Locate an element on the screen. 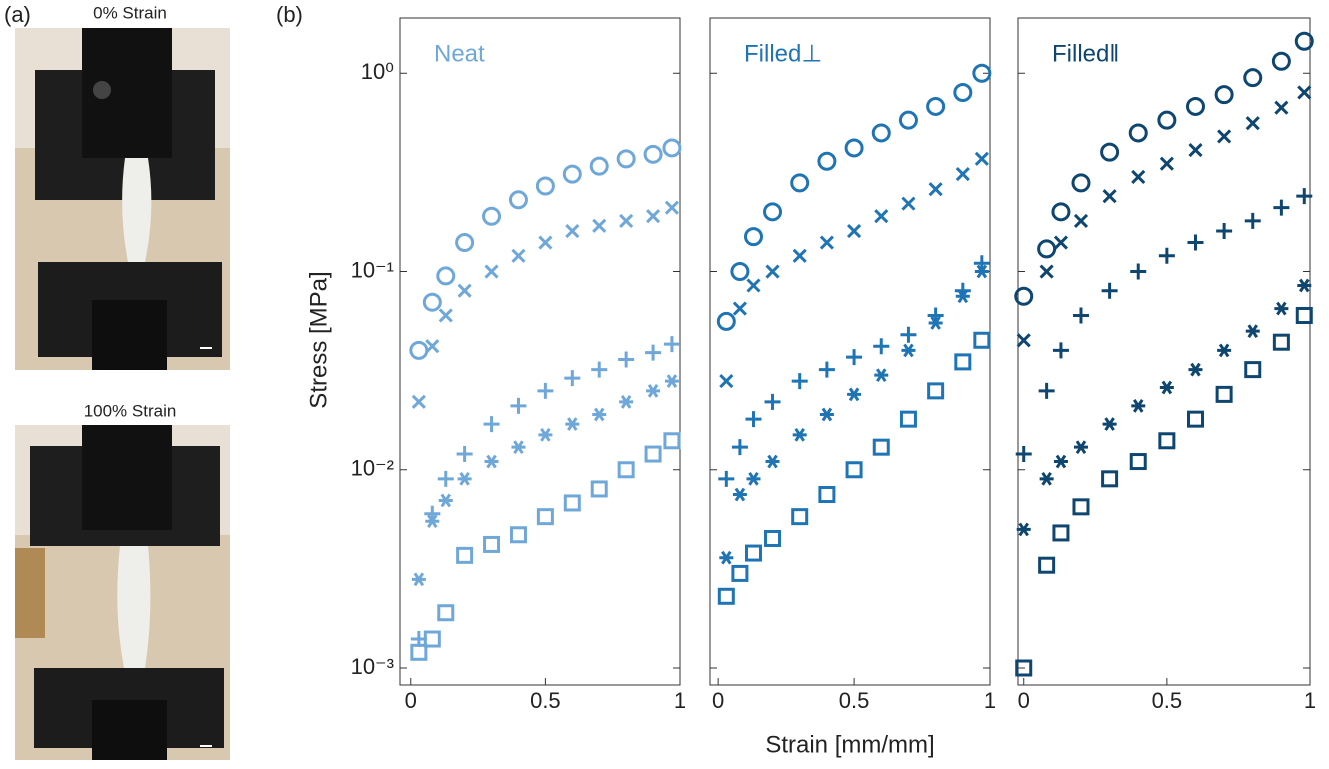  x-tick-label: 1 is located at coordinates (990, 700).